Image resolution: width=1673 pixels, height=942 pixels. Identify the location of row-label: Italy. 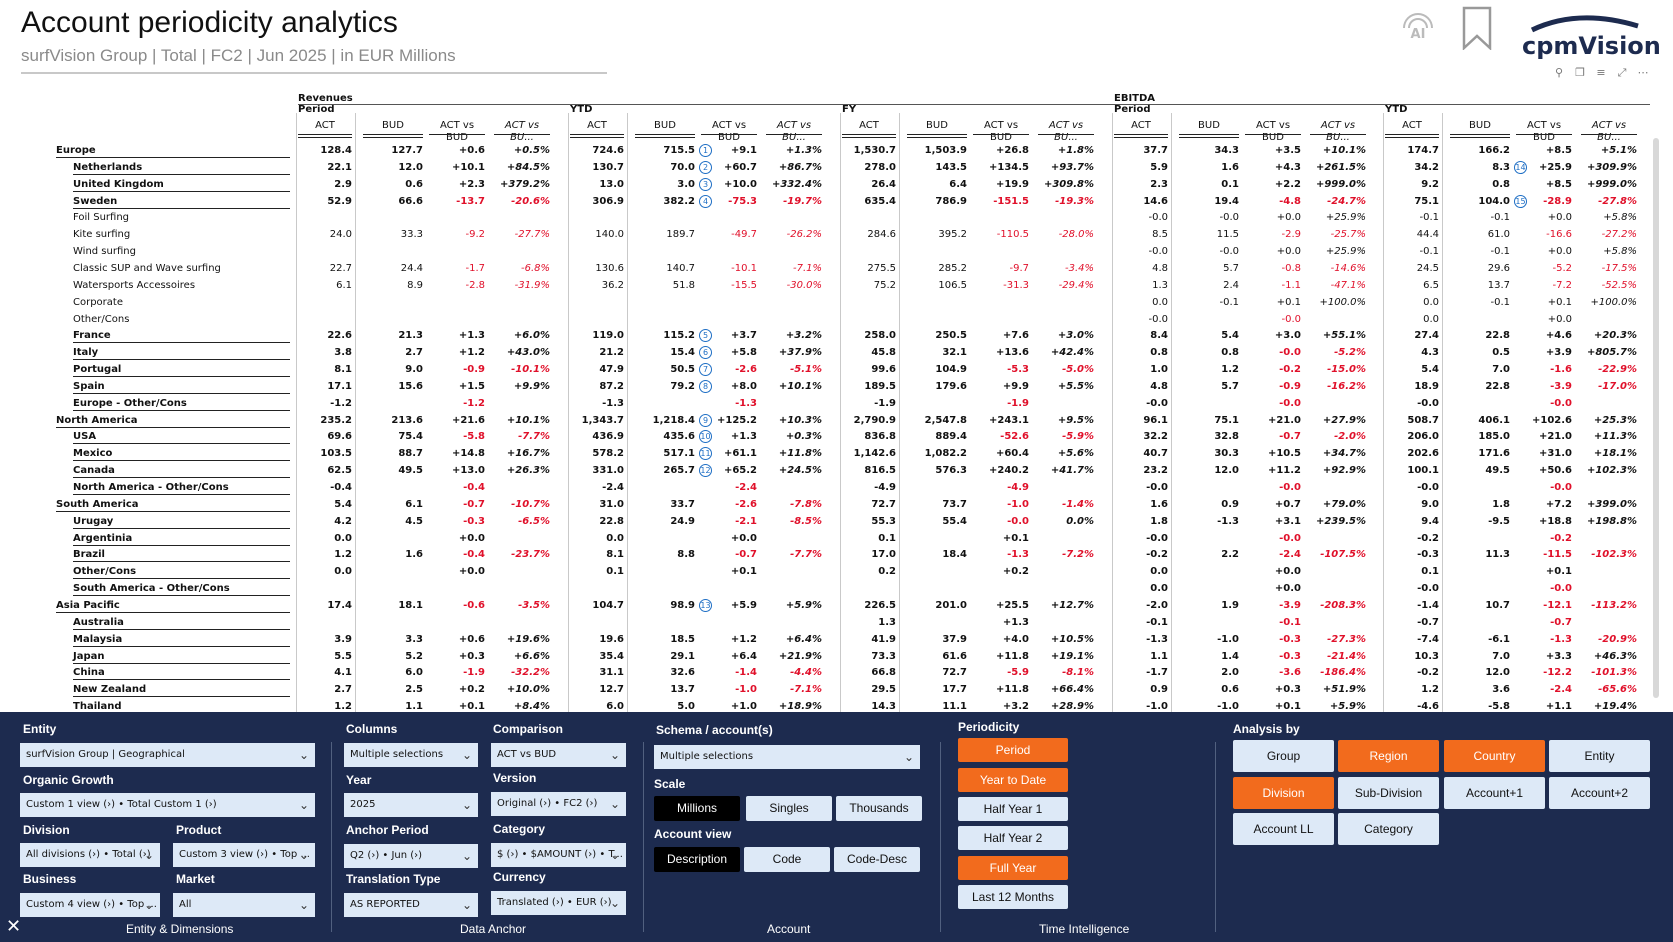
(86, 352).